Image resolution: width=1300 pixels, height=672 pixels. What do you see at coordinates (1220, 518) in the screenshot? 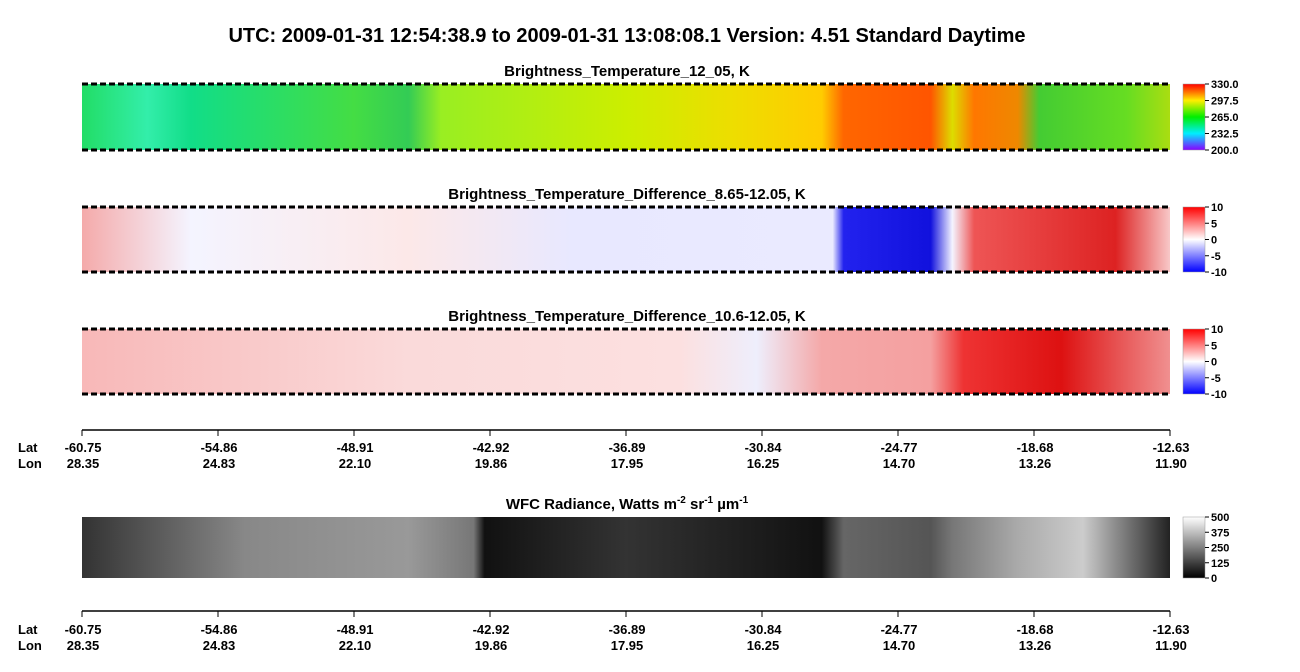
I see `colorbar-label: 500` at bounding box center [1220, 518].